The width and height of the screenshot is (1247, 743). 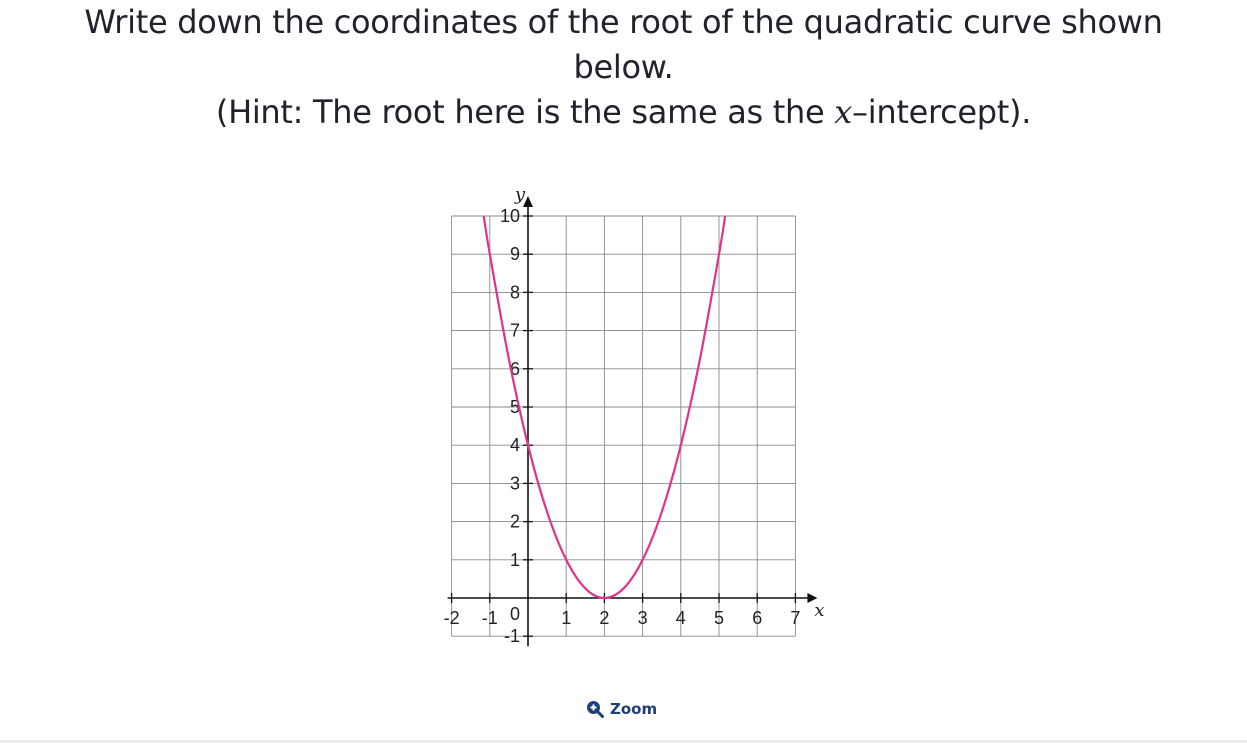 I want to click on parabola-curve, so click(x=604, y=407).